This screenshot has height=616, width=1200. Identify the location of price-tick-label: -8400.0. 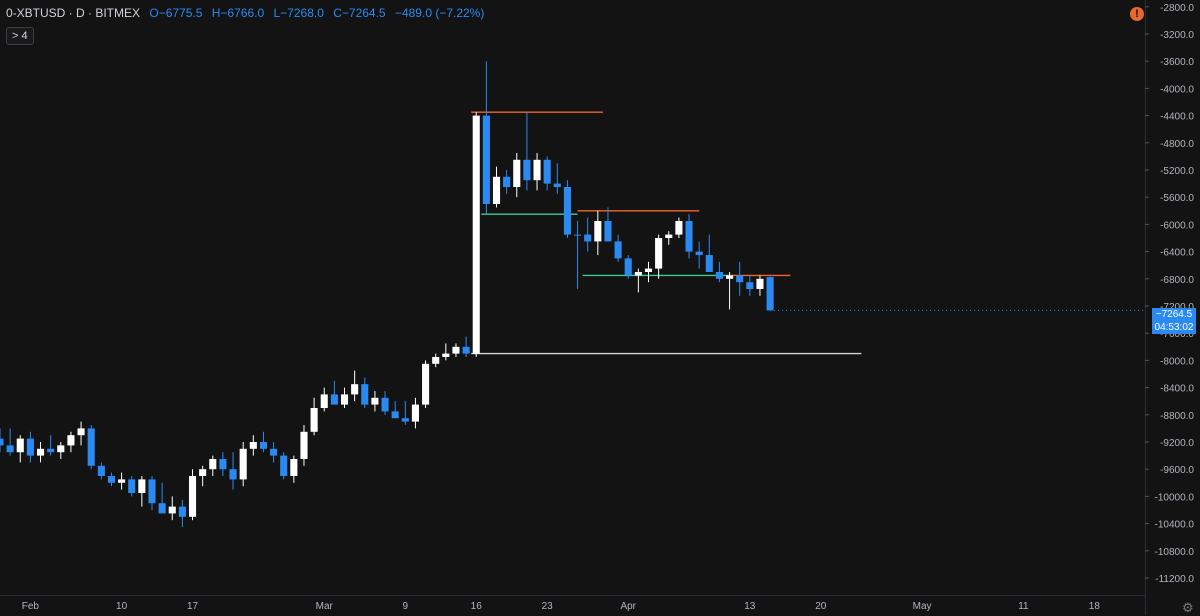
(1177, 389).